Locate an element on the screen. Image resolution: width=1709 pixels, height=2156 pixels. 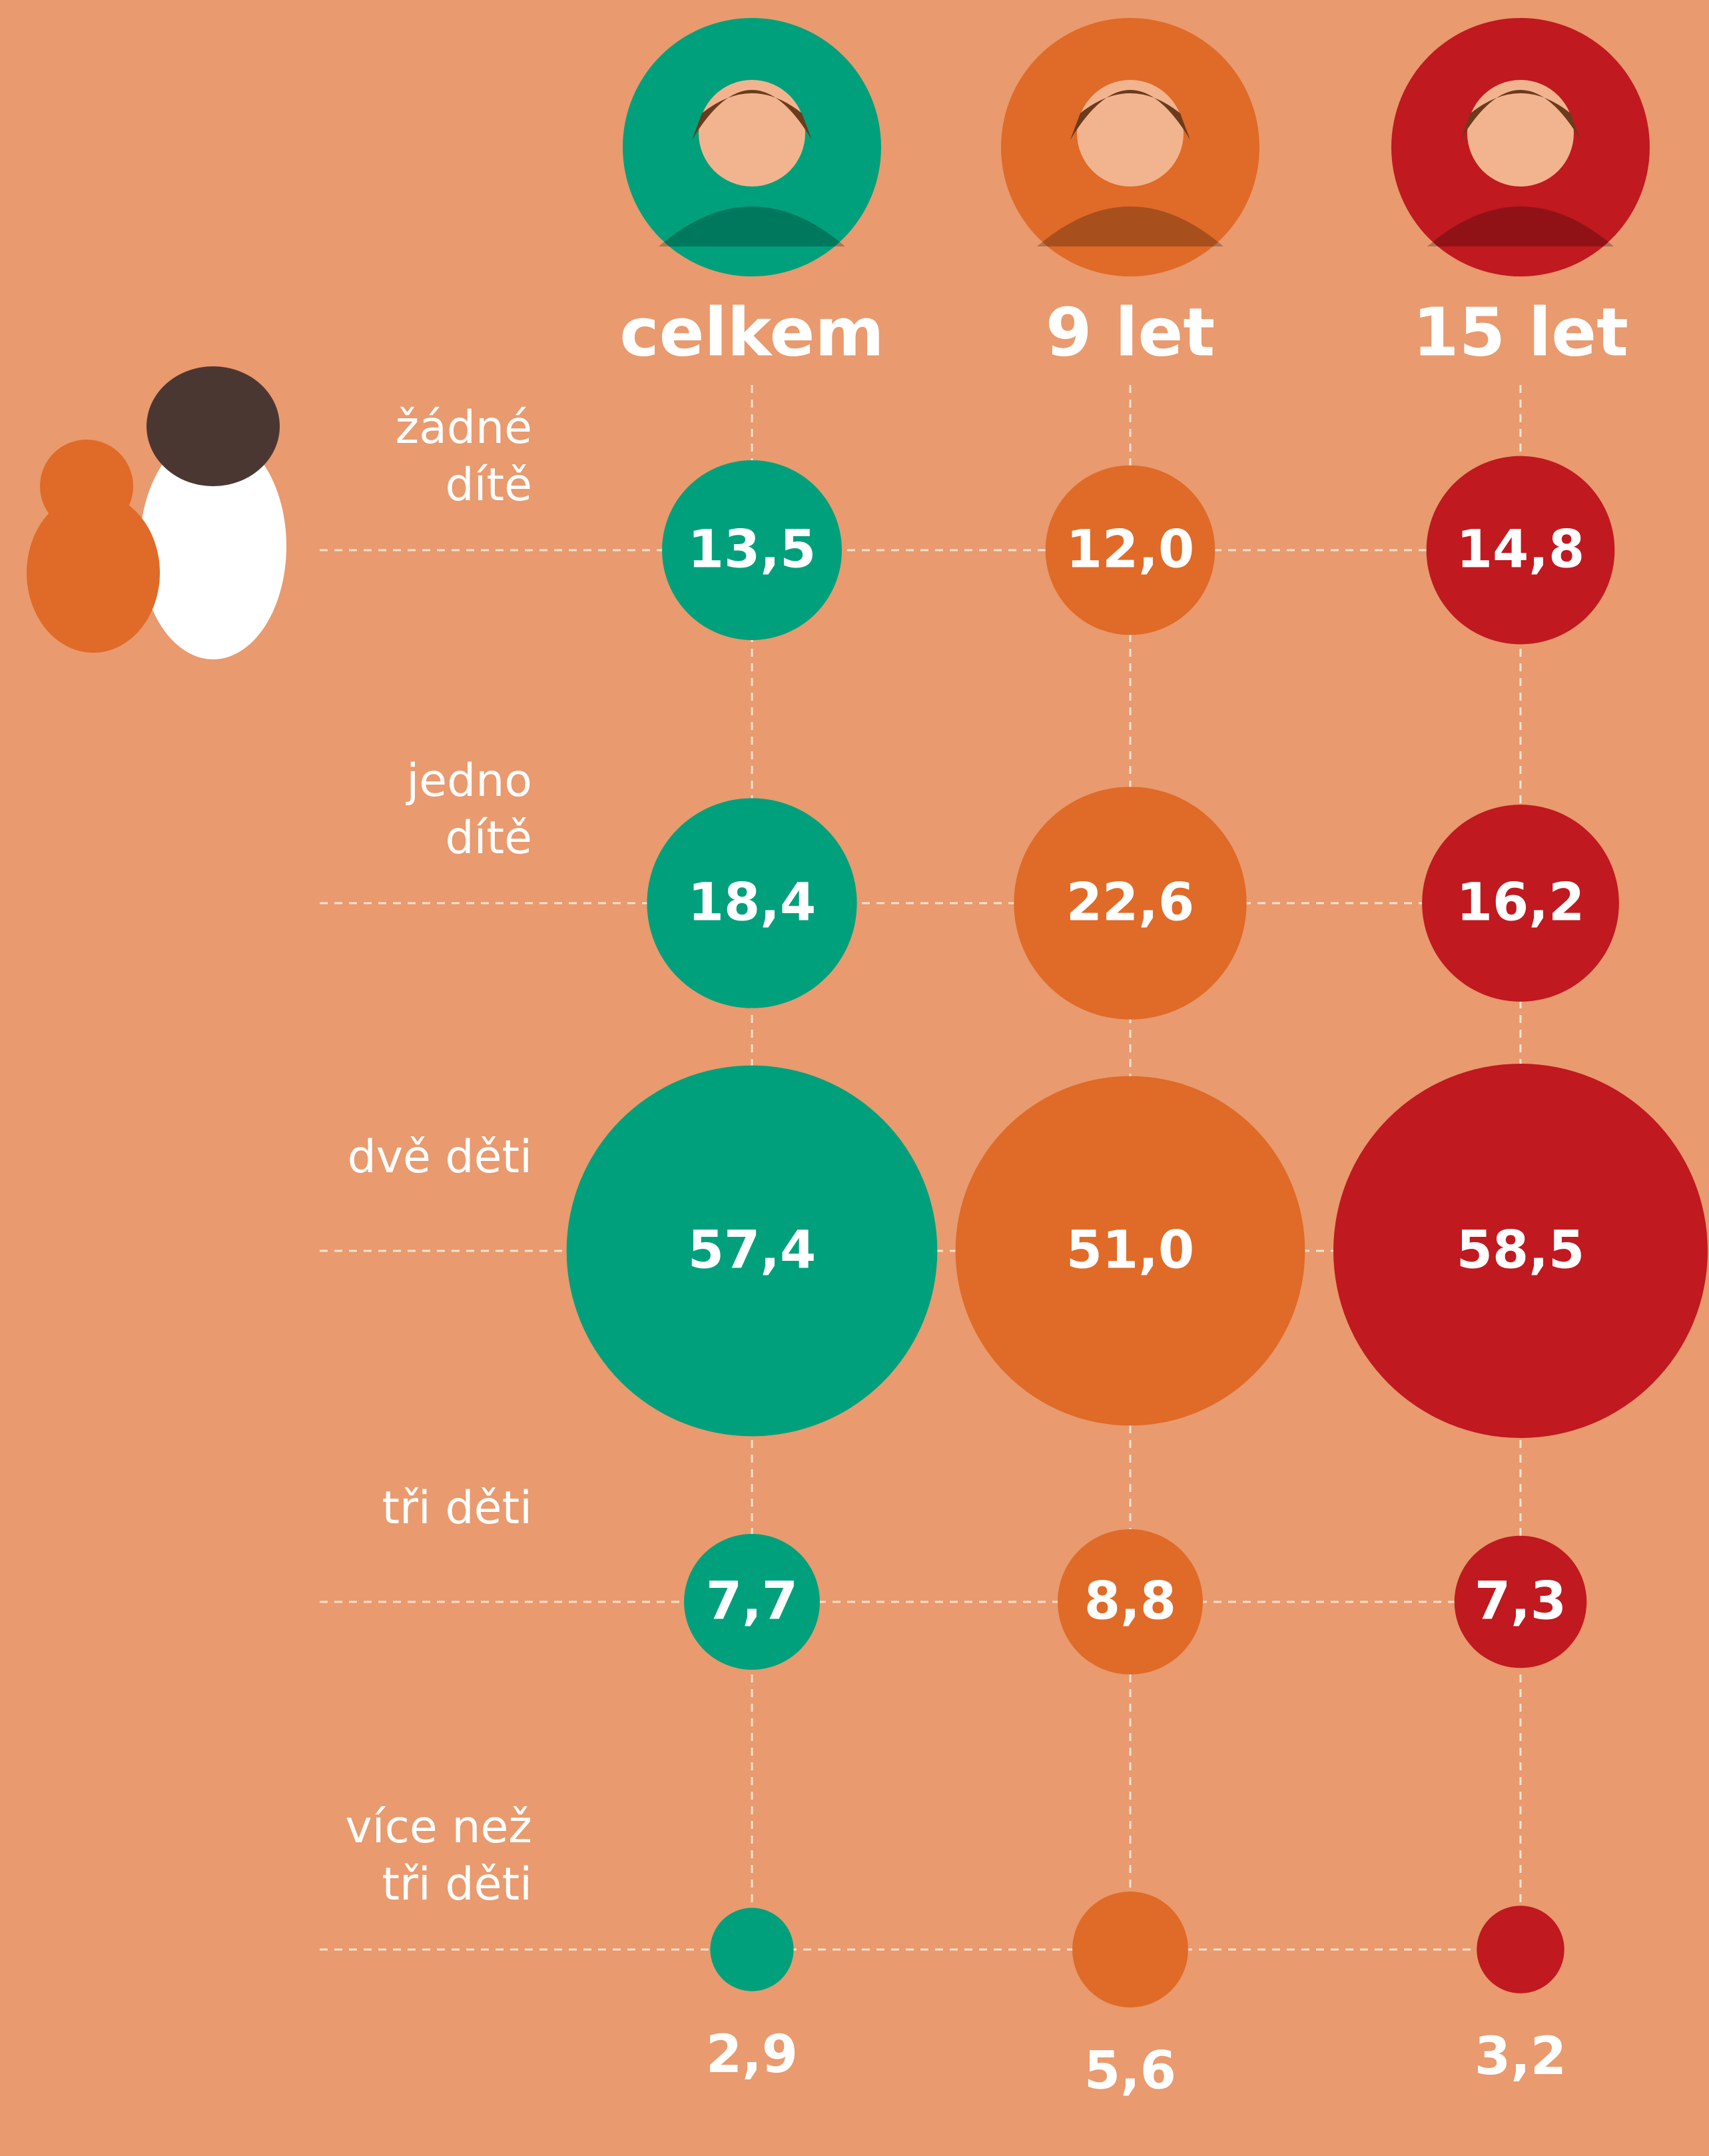
value-label: 51,0 is located at coordinates (1130, 1250).